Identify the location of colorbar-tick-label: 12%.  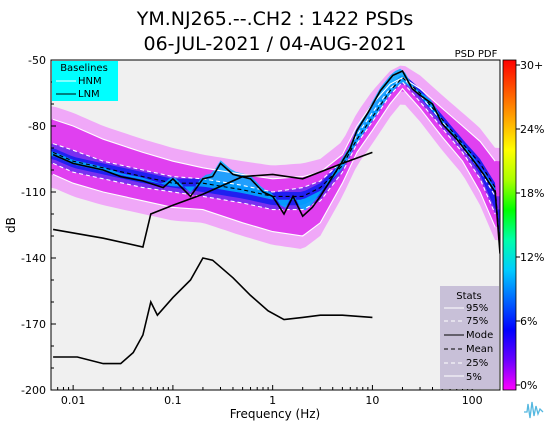
(532, 257).